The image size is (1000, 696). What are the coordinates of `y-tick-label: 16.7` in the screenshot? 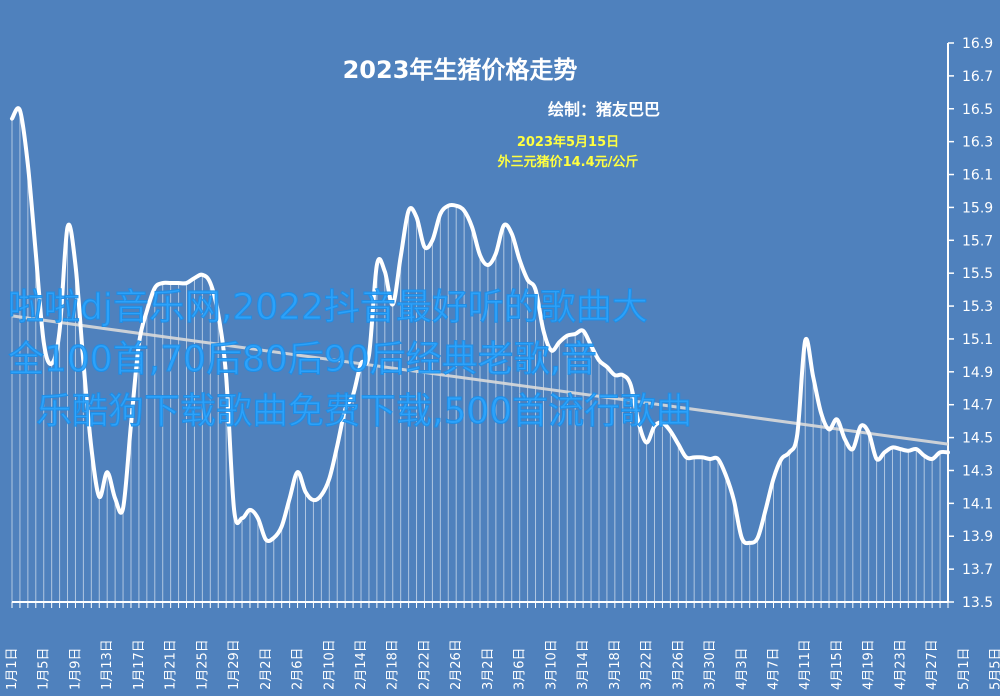 It's located at (977, 77).